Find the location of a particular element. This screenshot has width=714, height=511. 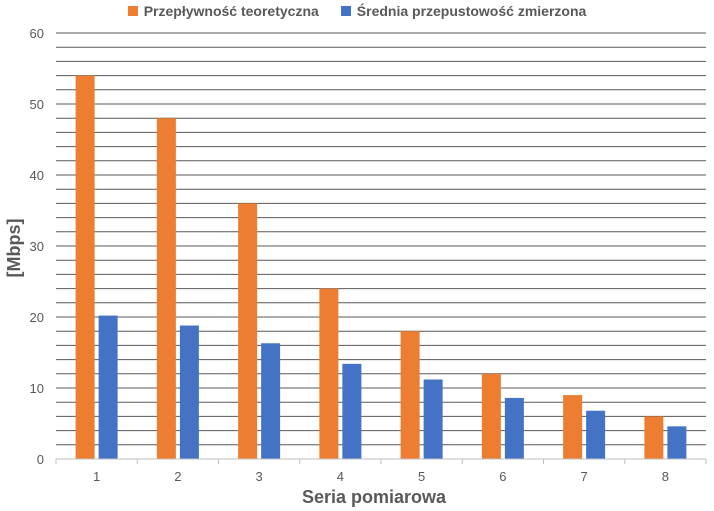

legend-label-measured: Średnia przepustowość zmierzona is located at coordinates (471, 11).